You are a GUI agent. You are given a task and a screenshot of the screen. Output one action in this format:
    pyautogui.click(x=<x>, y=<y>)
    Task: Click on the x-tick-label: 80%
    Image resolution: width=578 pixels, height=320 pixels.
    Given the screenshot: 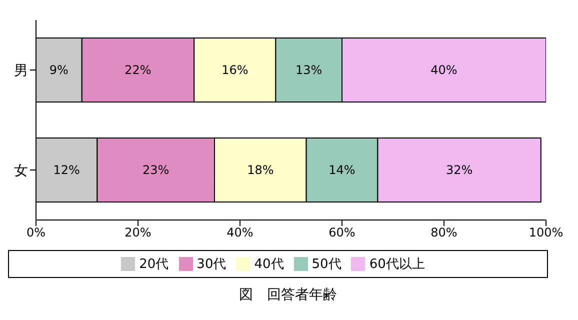 What is the action you would take?
    pyautogui.click(x=444, y=233)
    